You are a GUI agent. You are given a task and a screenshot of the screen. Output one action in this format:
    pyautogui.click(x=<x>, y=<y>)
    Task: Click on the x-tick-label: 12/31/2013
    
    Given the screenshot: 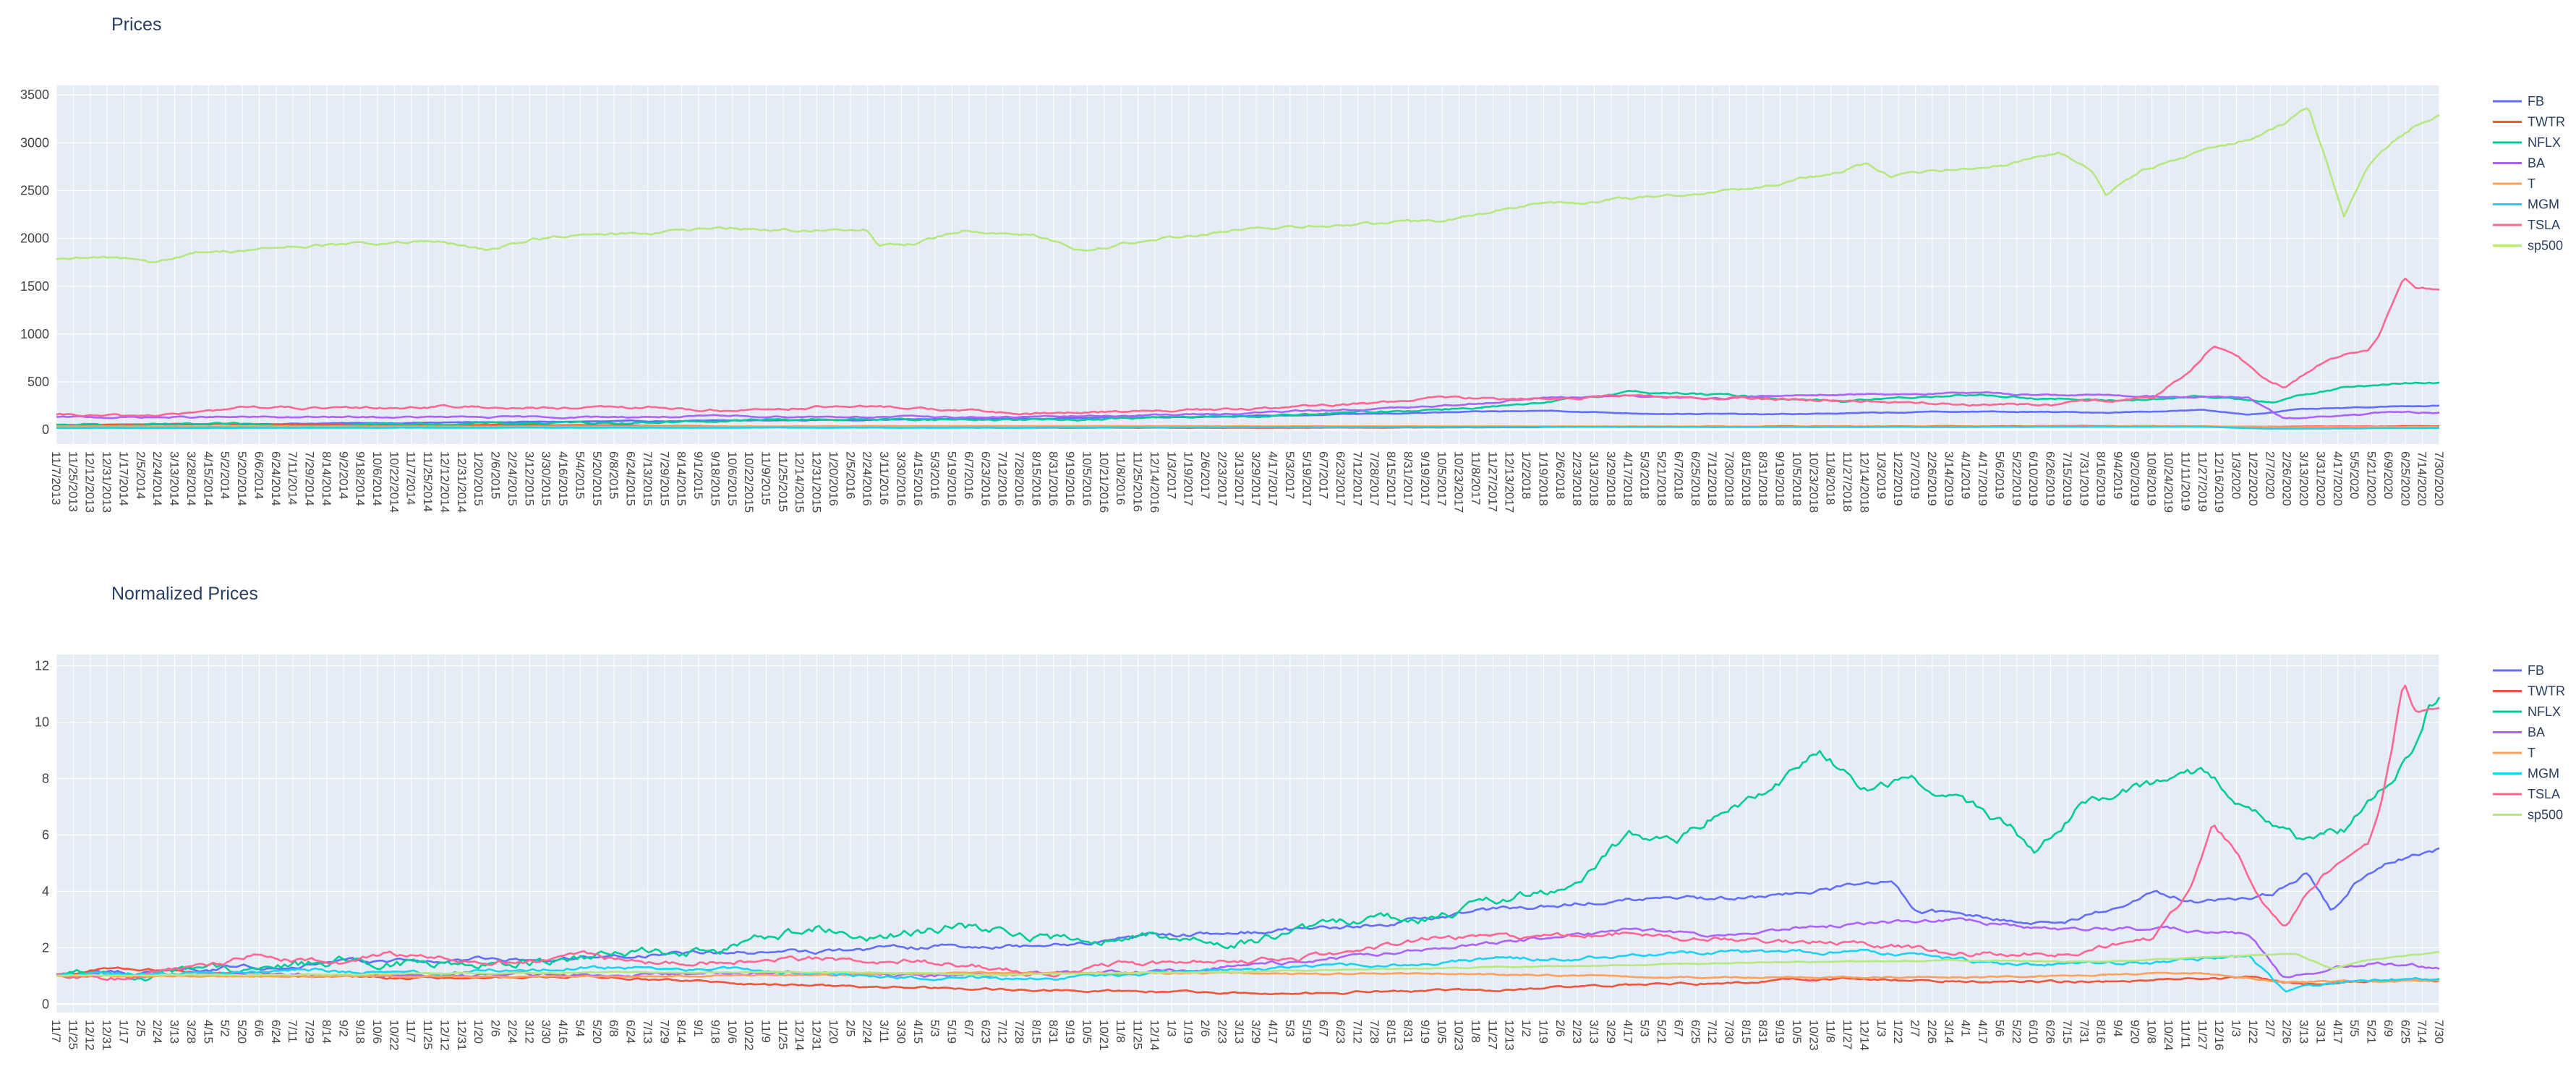 What is the action you would take?
    pyautogui.click(x=107, y=482)
    